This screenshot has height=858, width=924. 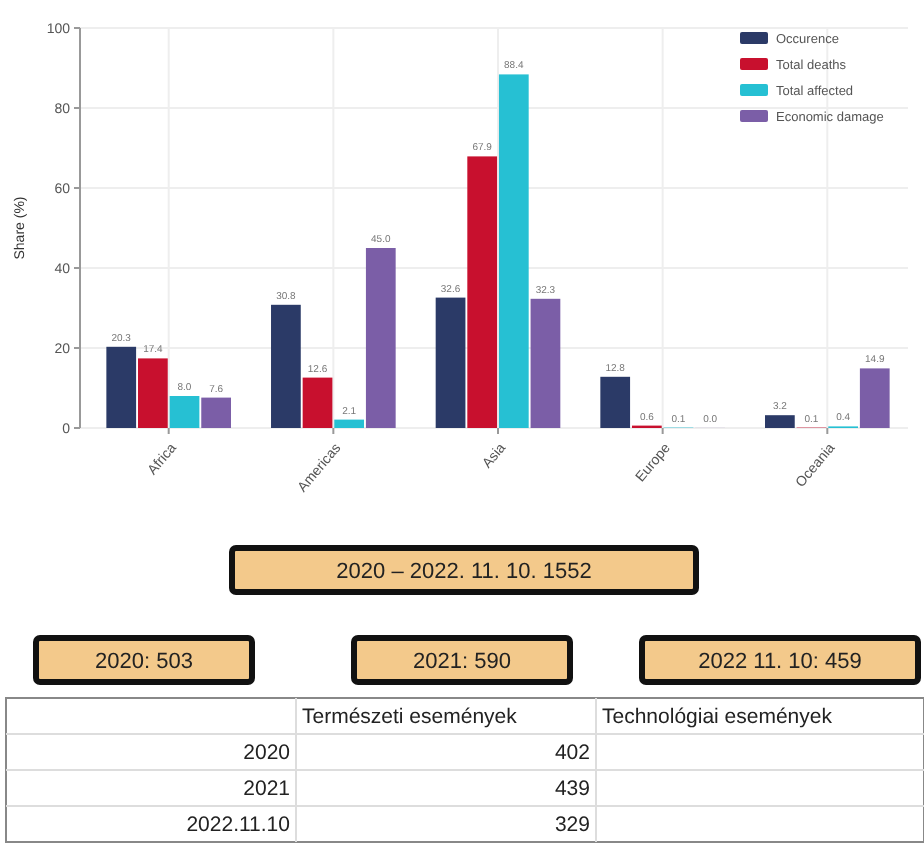 I want to click on category-label: 2020, so click(x=267, y=753).